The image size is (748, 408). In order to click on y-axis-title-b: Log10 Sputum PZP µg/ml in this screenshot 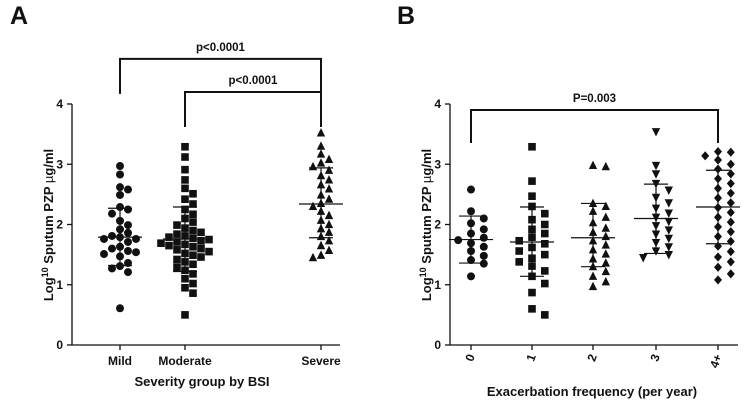, I will do `click(426, 225)`.